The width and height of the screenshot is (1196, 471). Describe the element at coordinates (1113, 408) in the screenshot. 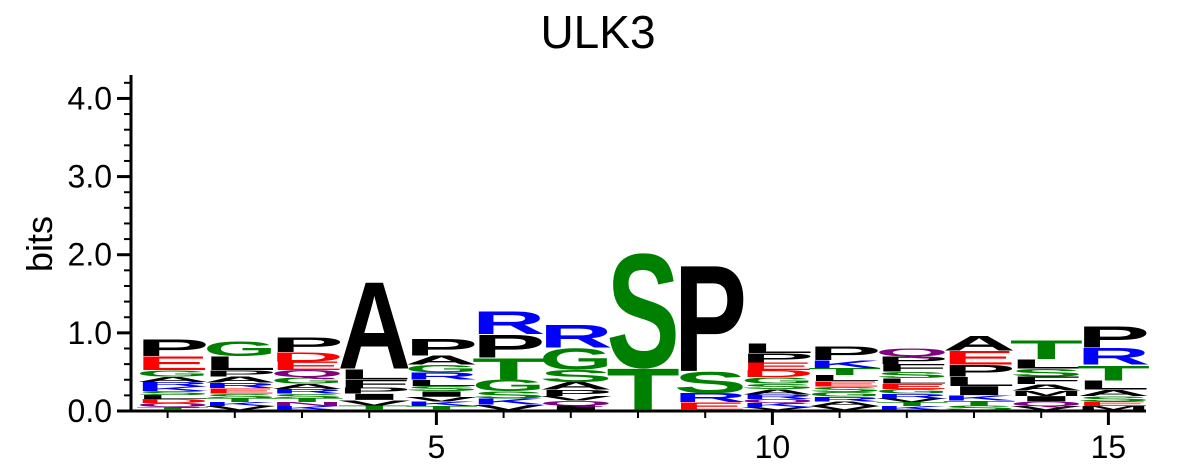

I see `residue-M: M` at that location.